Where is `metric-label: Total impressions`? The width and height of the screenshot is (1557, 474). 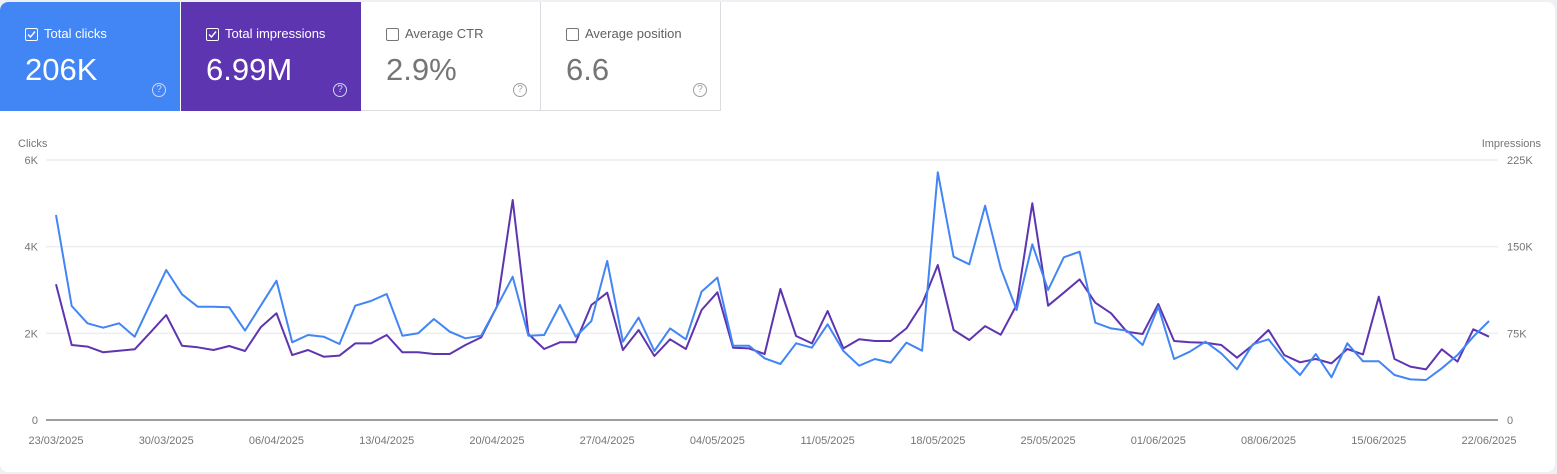 metric-label: Total impressions is located at coordinates (275, 33).